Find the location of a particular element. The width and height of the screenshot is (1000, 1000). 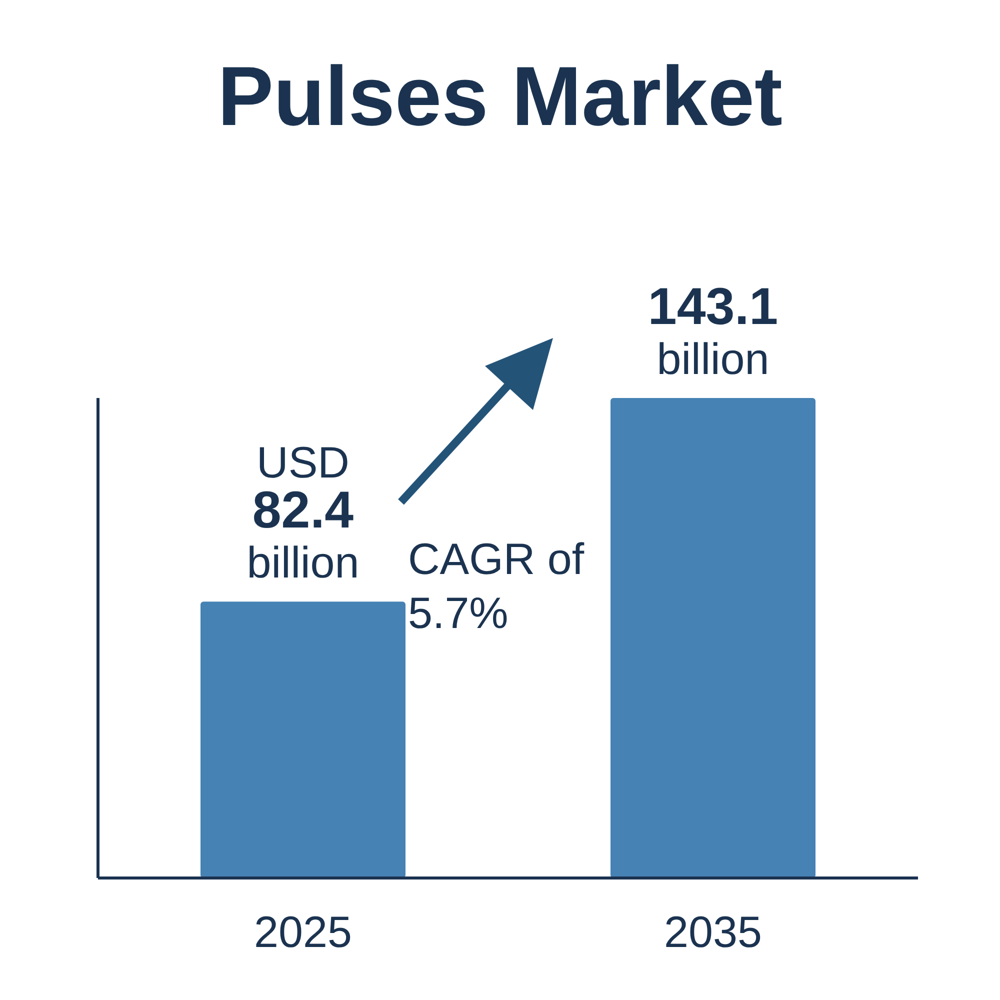

data-label: USD 82.4 billion is located at coordinates (303, 513).